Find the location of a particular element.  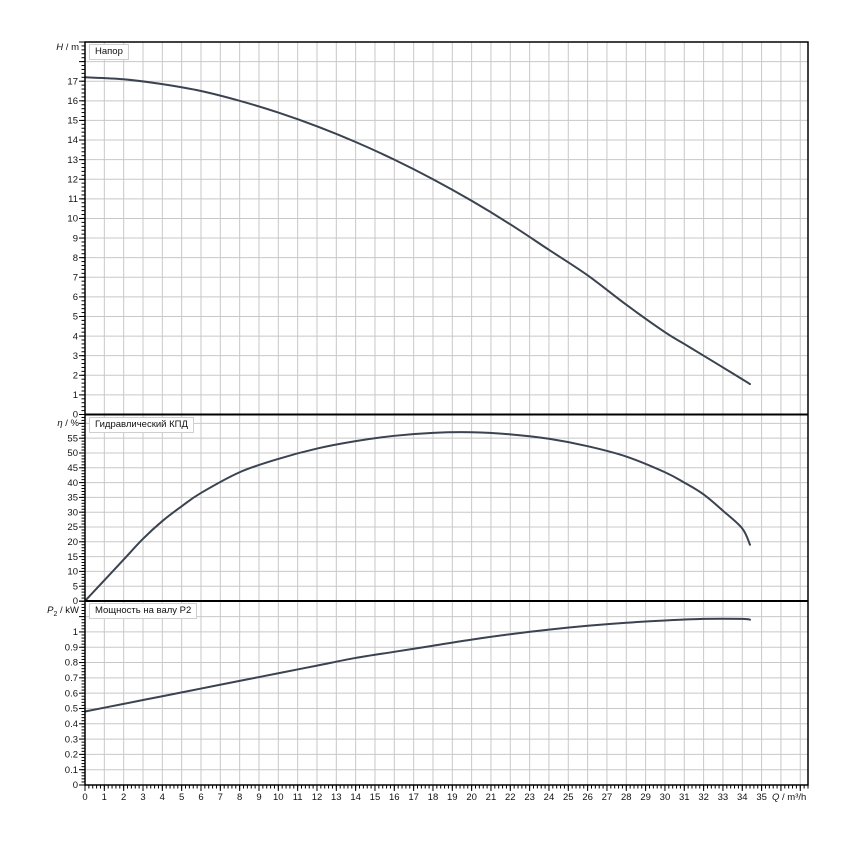

efficiency-y-tick-label: 30 is located at coordinates (72, 512).